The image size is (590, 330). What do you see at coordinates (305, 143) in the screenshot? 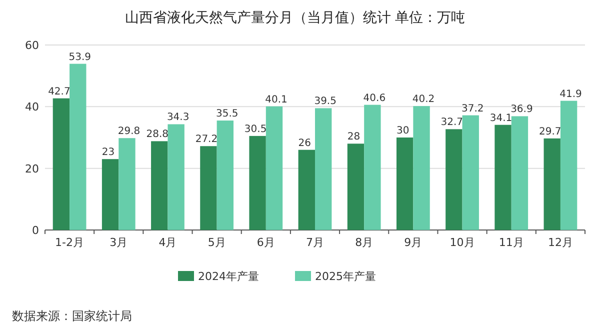
I see `data-label: 26` at bounding box center [305, 143].